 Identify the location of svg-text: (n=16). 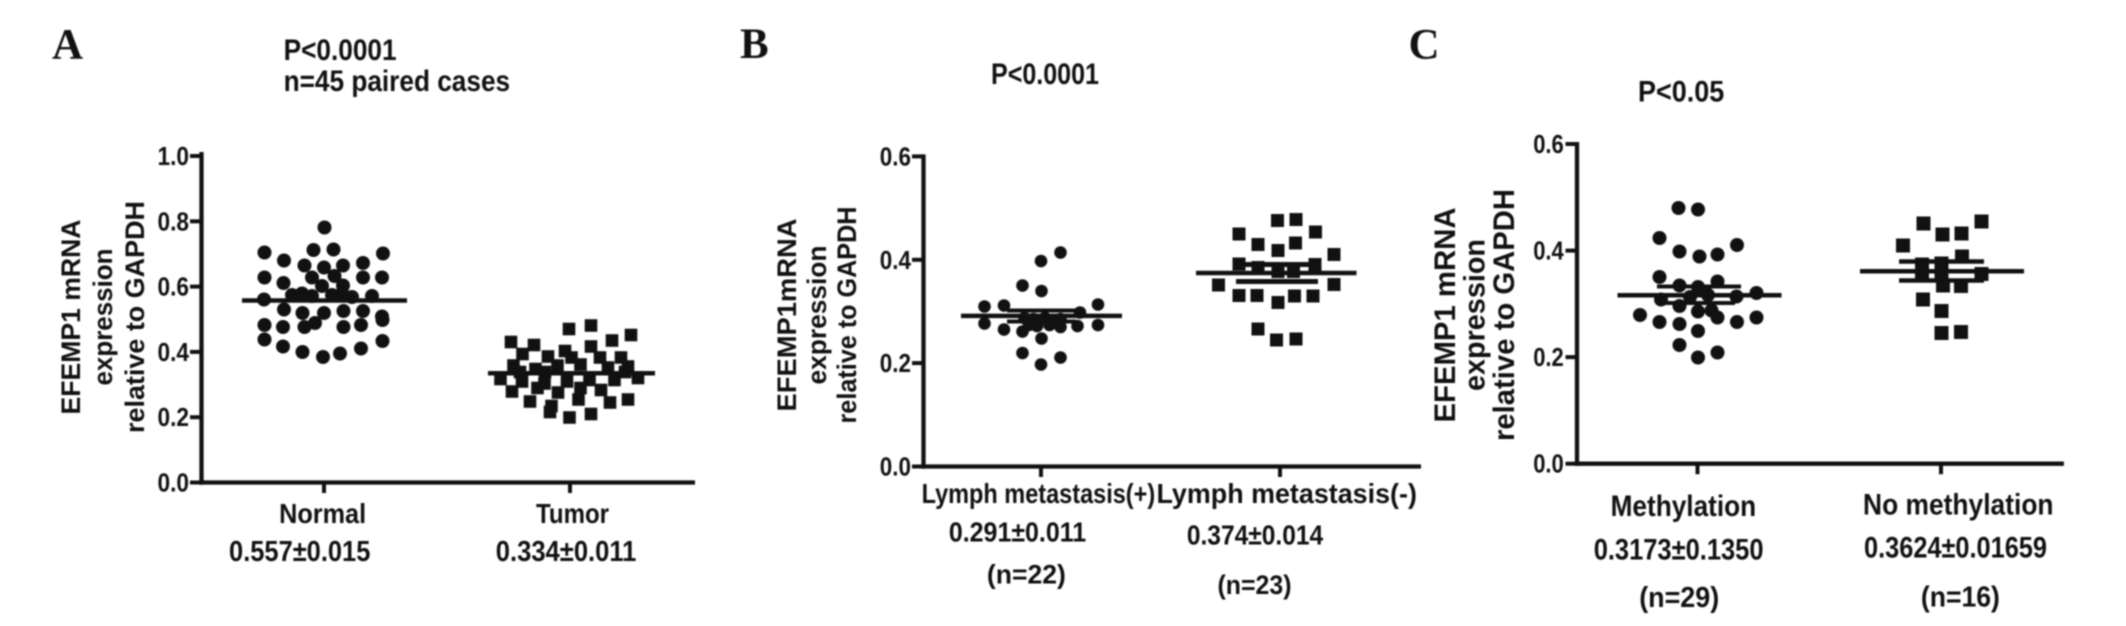
(1960, 598).